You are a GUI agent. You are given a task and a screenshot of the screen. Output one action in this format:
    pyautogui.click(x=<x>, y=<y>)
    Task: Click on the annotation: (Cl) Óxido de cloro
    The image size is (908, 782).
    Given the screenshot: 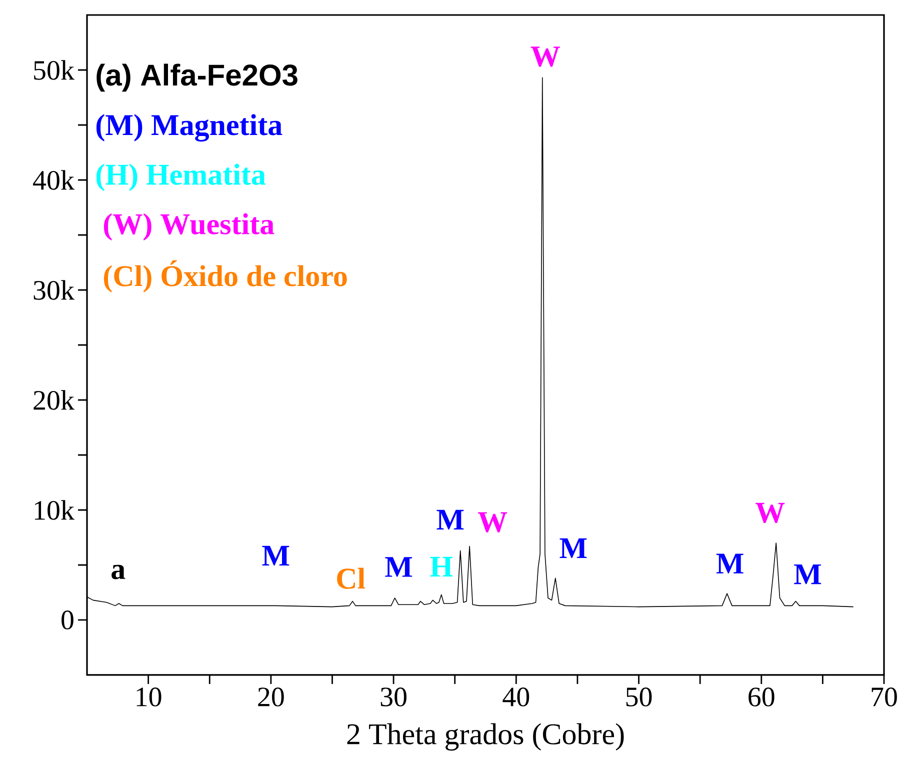 What is the action you would take?
    pyautogui.click(x=225, y=276)
    